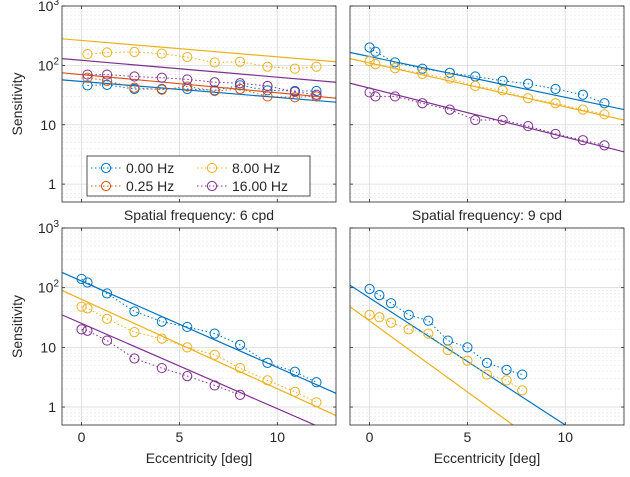 This screenshot has height=477, width=630. I want to click on legend-label-0-25-hz: 0.25 Hz, so click(150, 186).